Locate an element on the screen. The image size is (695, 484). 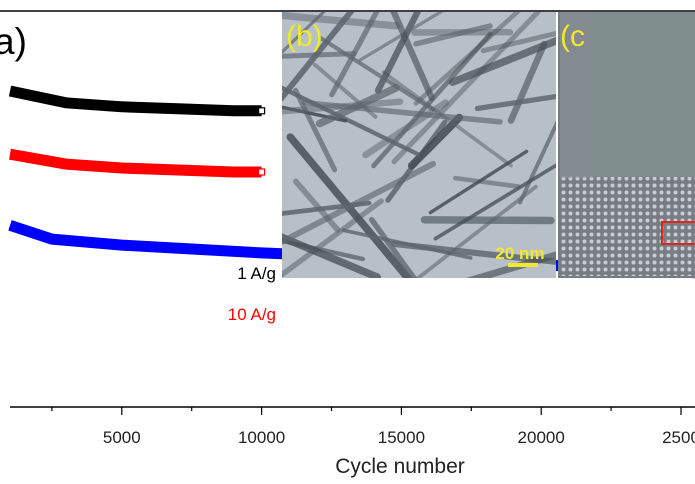
series-label-1ag: 1 A/g is located at coordinates (256, 273).